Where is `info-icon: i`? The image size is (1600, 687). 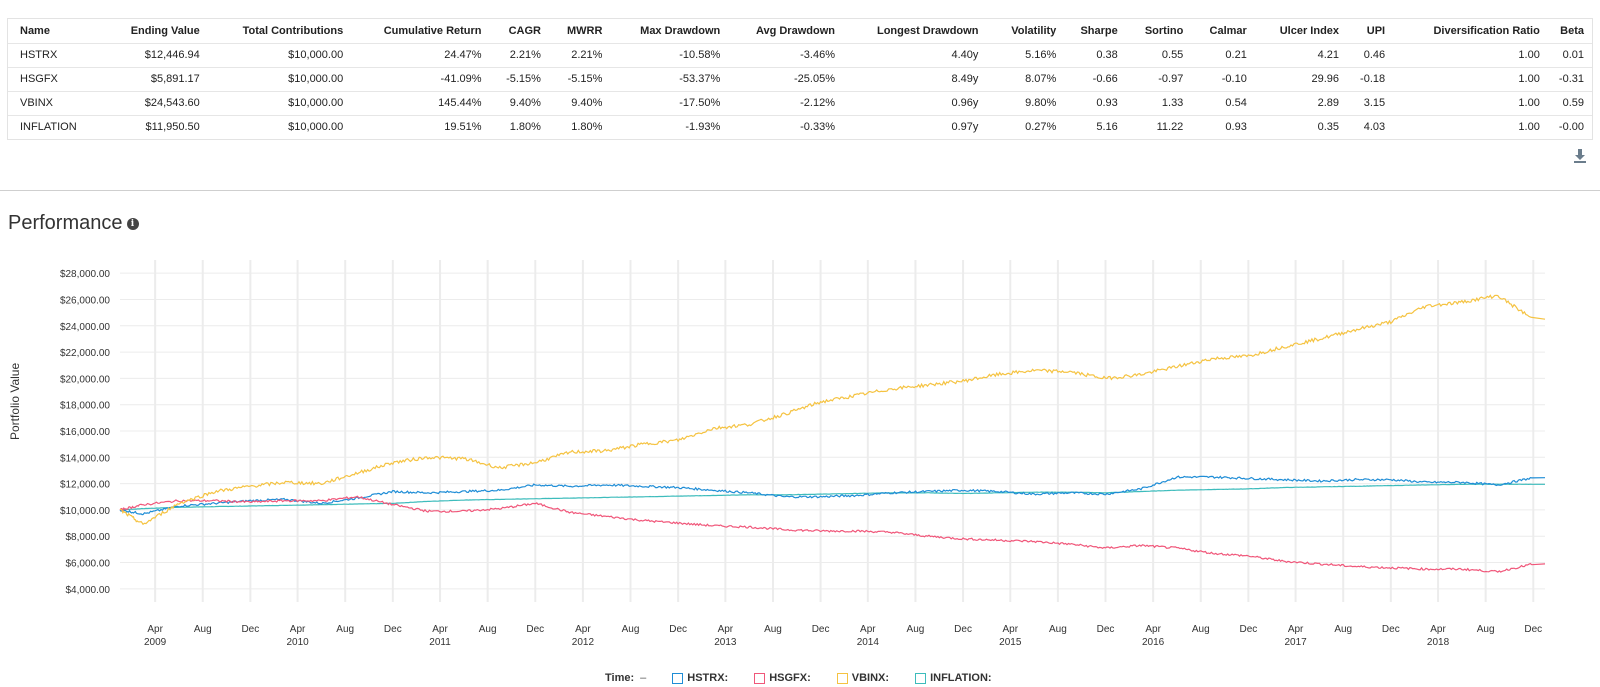
info-icon: i is located at coordinates (132, 223).